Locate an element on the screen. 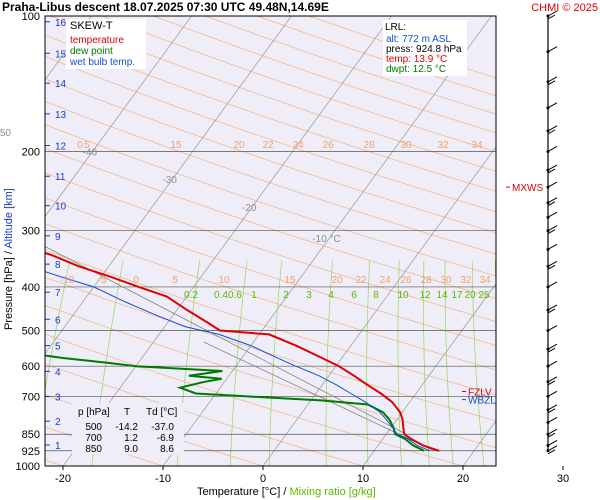 The image size is (600, 500). mixing-ratio-label: 0.4 is located at coordinates (221, 295).